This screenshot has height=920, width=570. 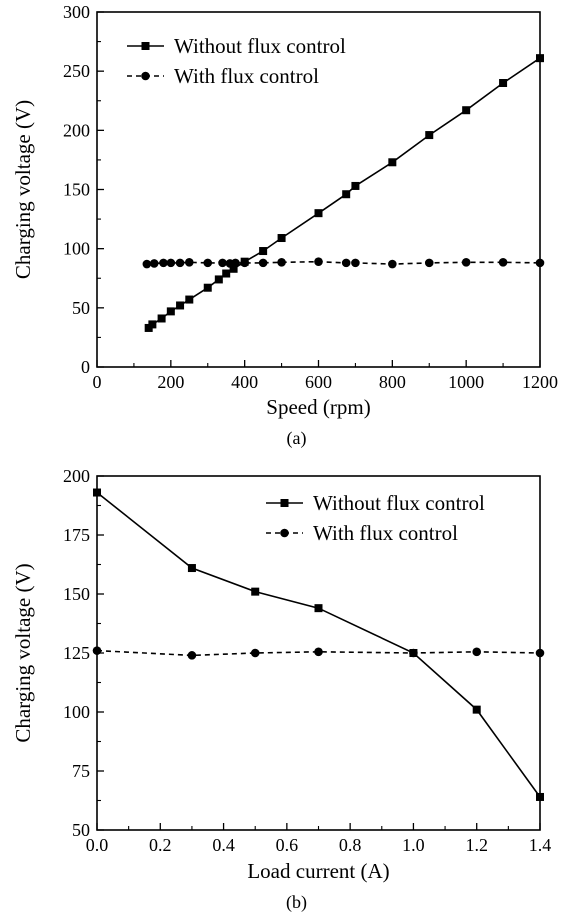 I want to click on x-tick-label: 0, so click(x=97, y=382).